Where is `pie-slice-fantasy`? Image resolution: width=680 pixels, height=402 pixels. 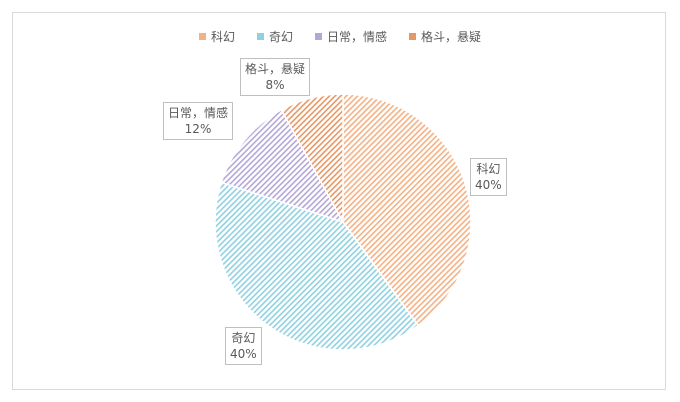 pie-slice-fantasy is located at coordinates (317, 266).